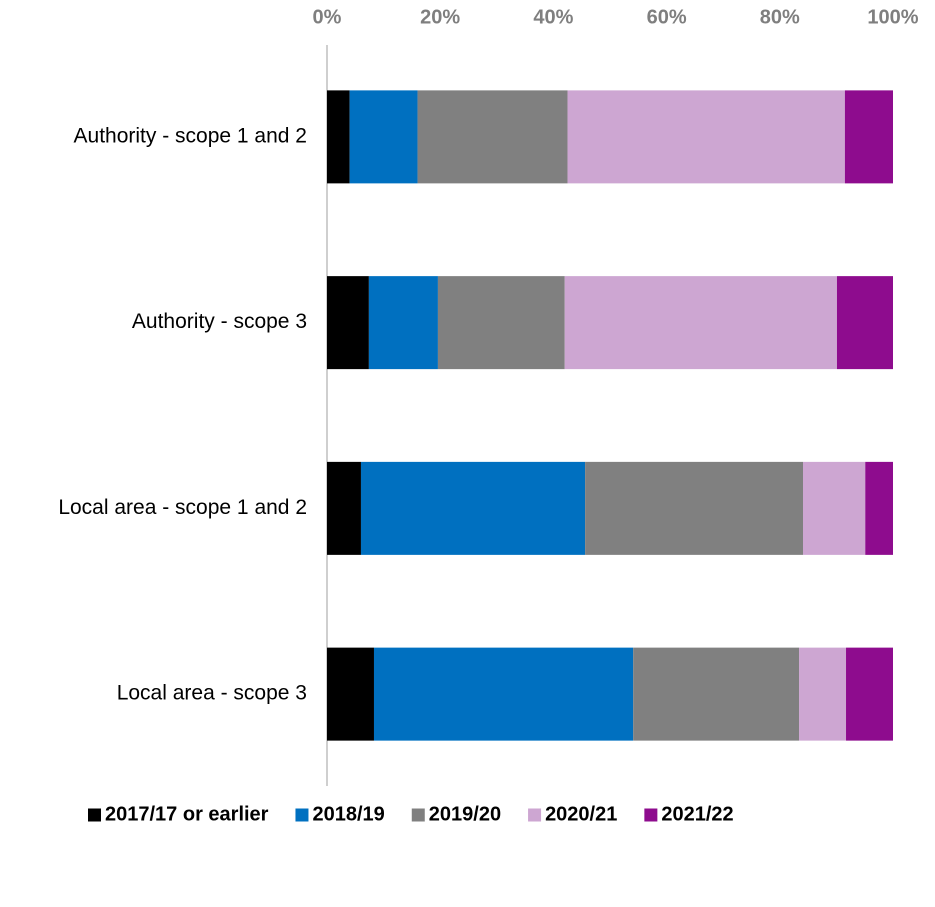 The width and height of the screenshot is (935, 907). Describe the element at coordinates (553, 17) in the screenshot. I see `x-tick-label: 40%` at that location.